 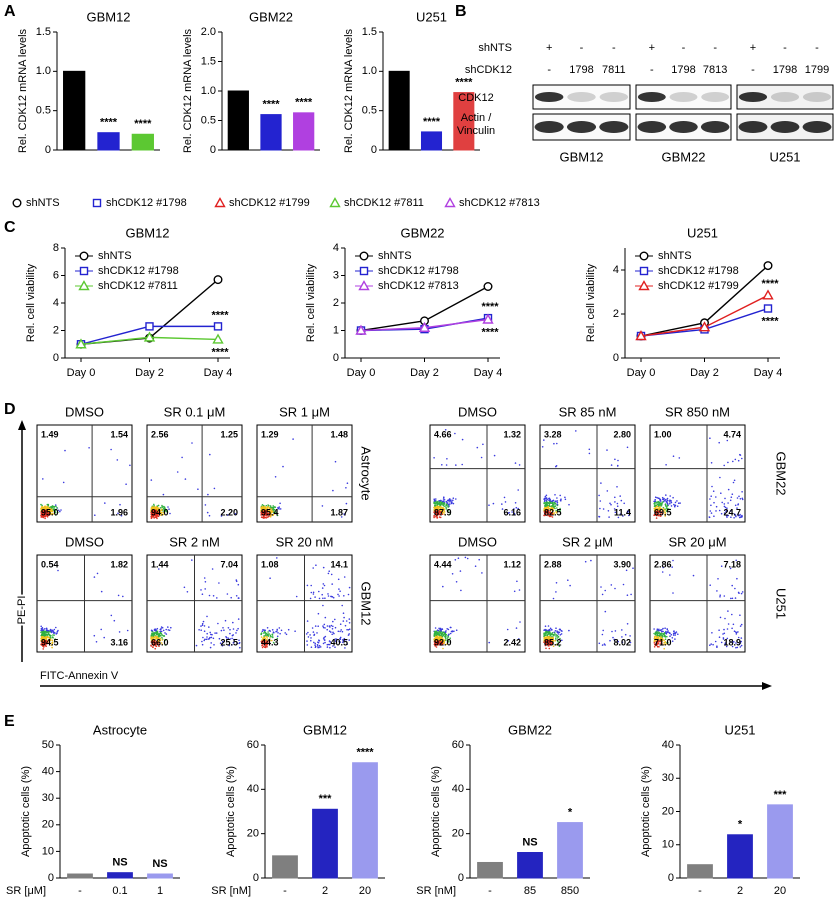 I want to click on y-tick-label: 30, so click(x=668, y=778).